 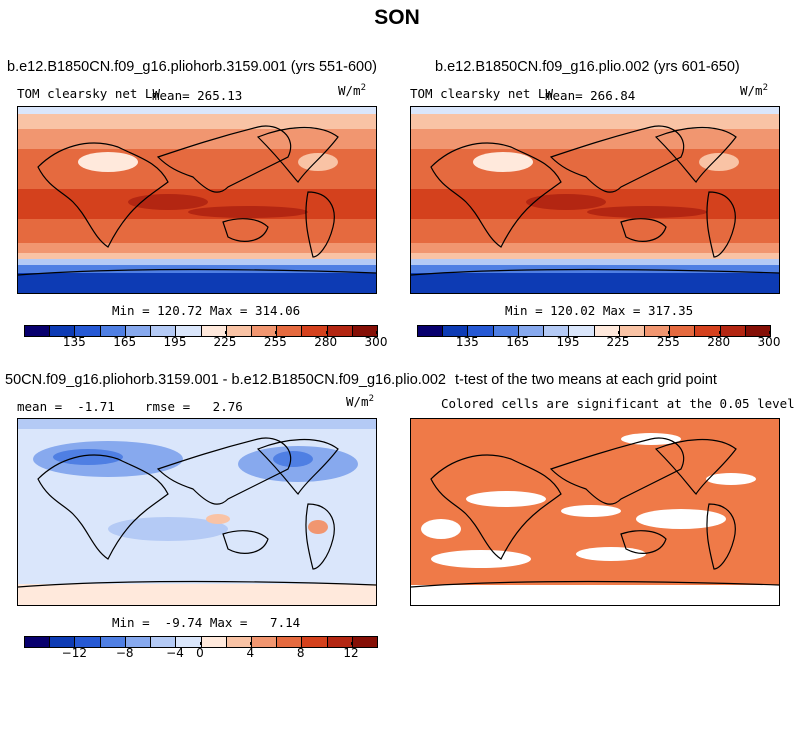 What do you see at coordinates (397, 17) in the screenshot?
I see `page-title: SON` at bounding box center [397, 17].